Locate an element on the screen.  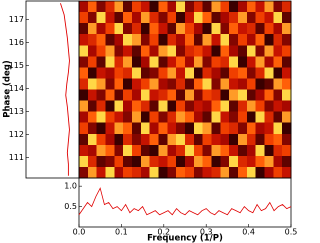
x-axis-label: Frequency (1/P) is located at coordinates (185, 238).